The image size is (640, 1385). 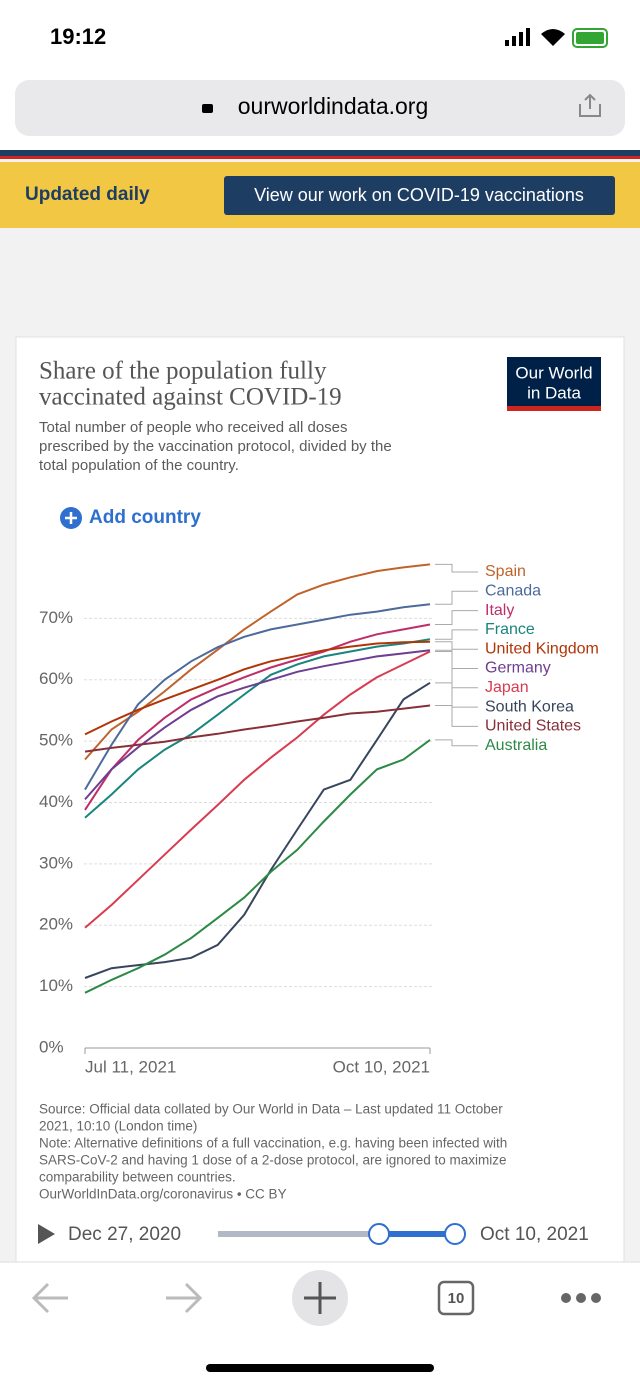 I want to click on chart-title: vaccinated against COVID-19, so click(x=190, y=397).